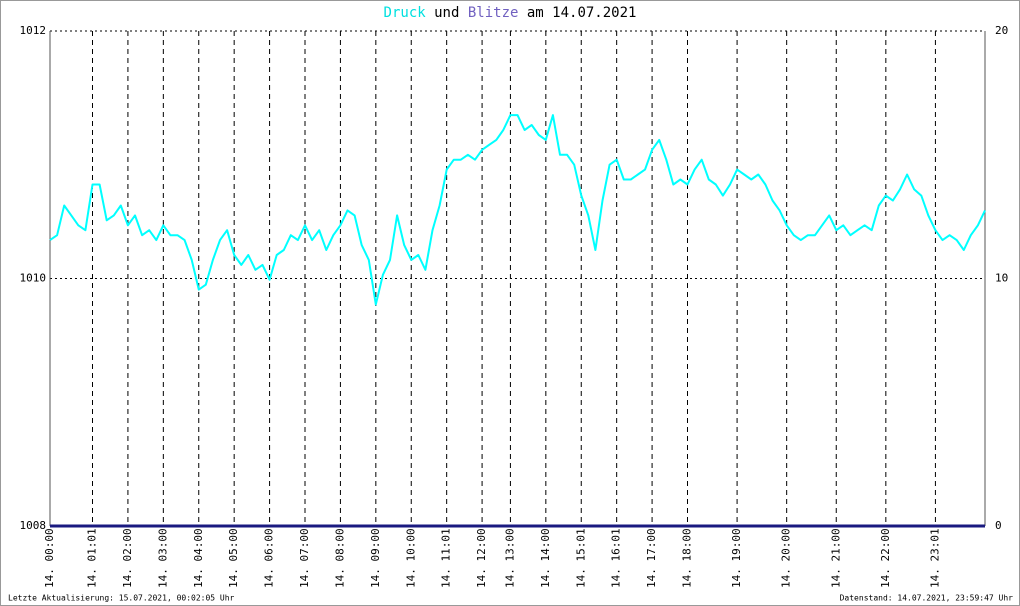 Image resolution: width=1020 pixels, height=606 pixels. Describe the element at coordinates (651, 558) in the screenshot. I see `x-tick-label: 14. 17:00` at that location.